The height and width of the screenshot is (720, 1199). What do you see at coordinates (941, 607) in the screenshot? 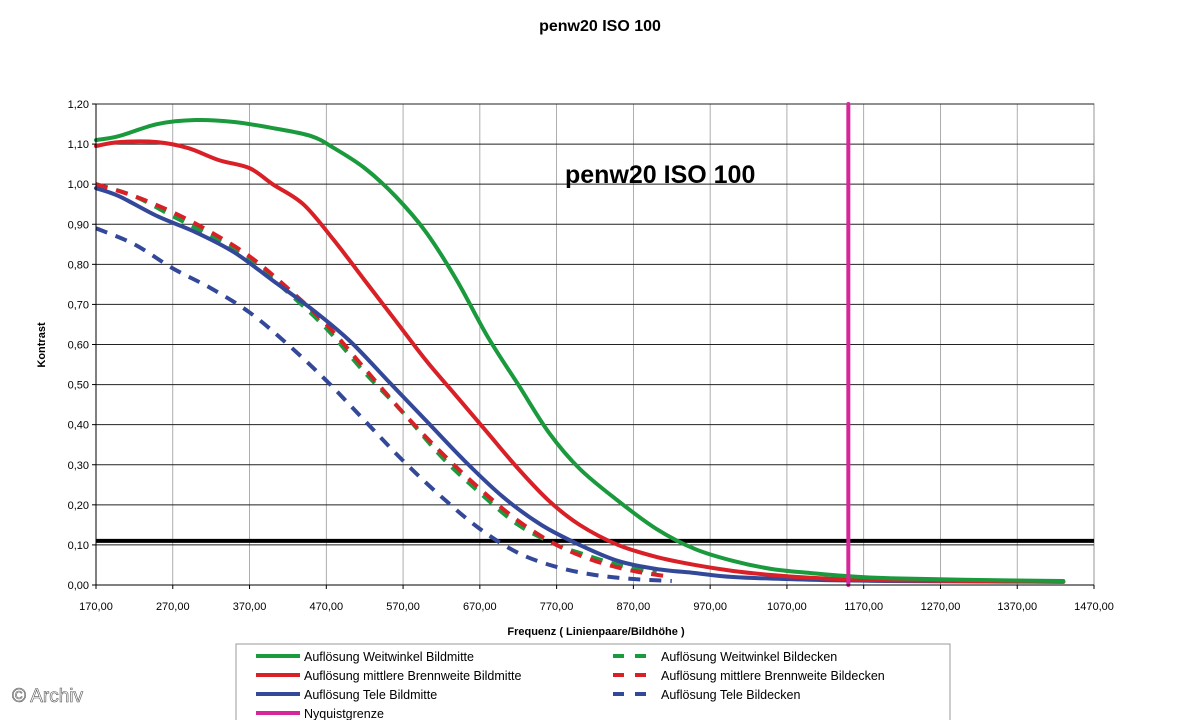
I see `x-tick-label: 1270,00` at bounding box center [941, 607].